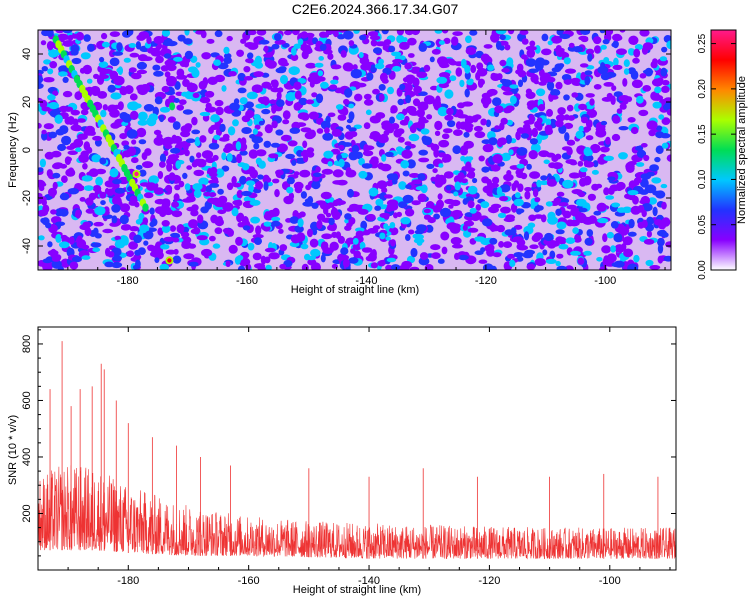  What do you see at coordinates (27, 54) in the screenshot?
I see `y-tick-label: 40` at bounding box center [27, 54].